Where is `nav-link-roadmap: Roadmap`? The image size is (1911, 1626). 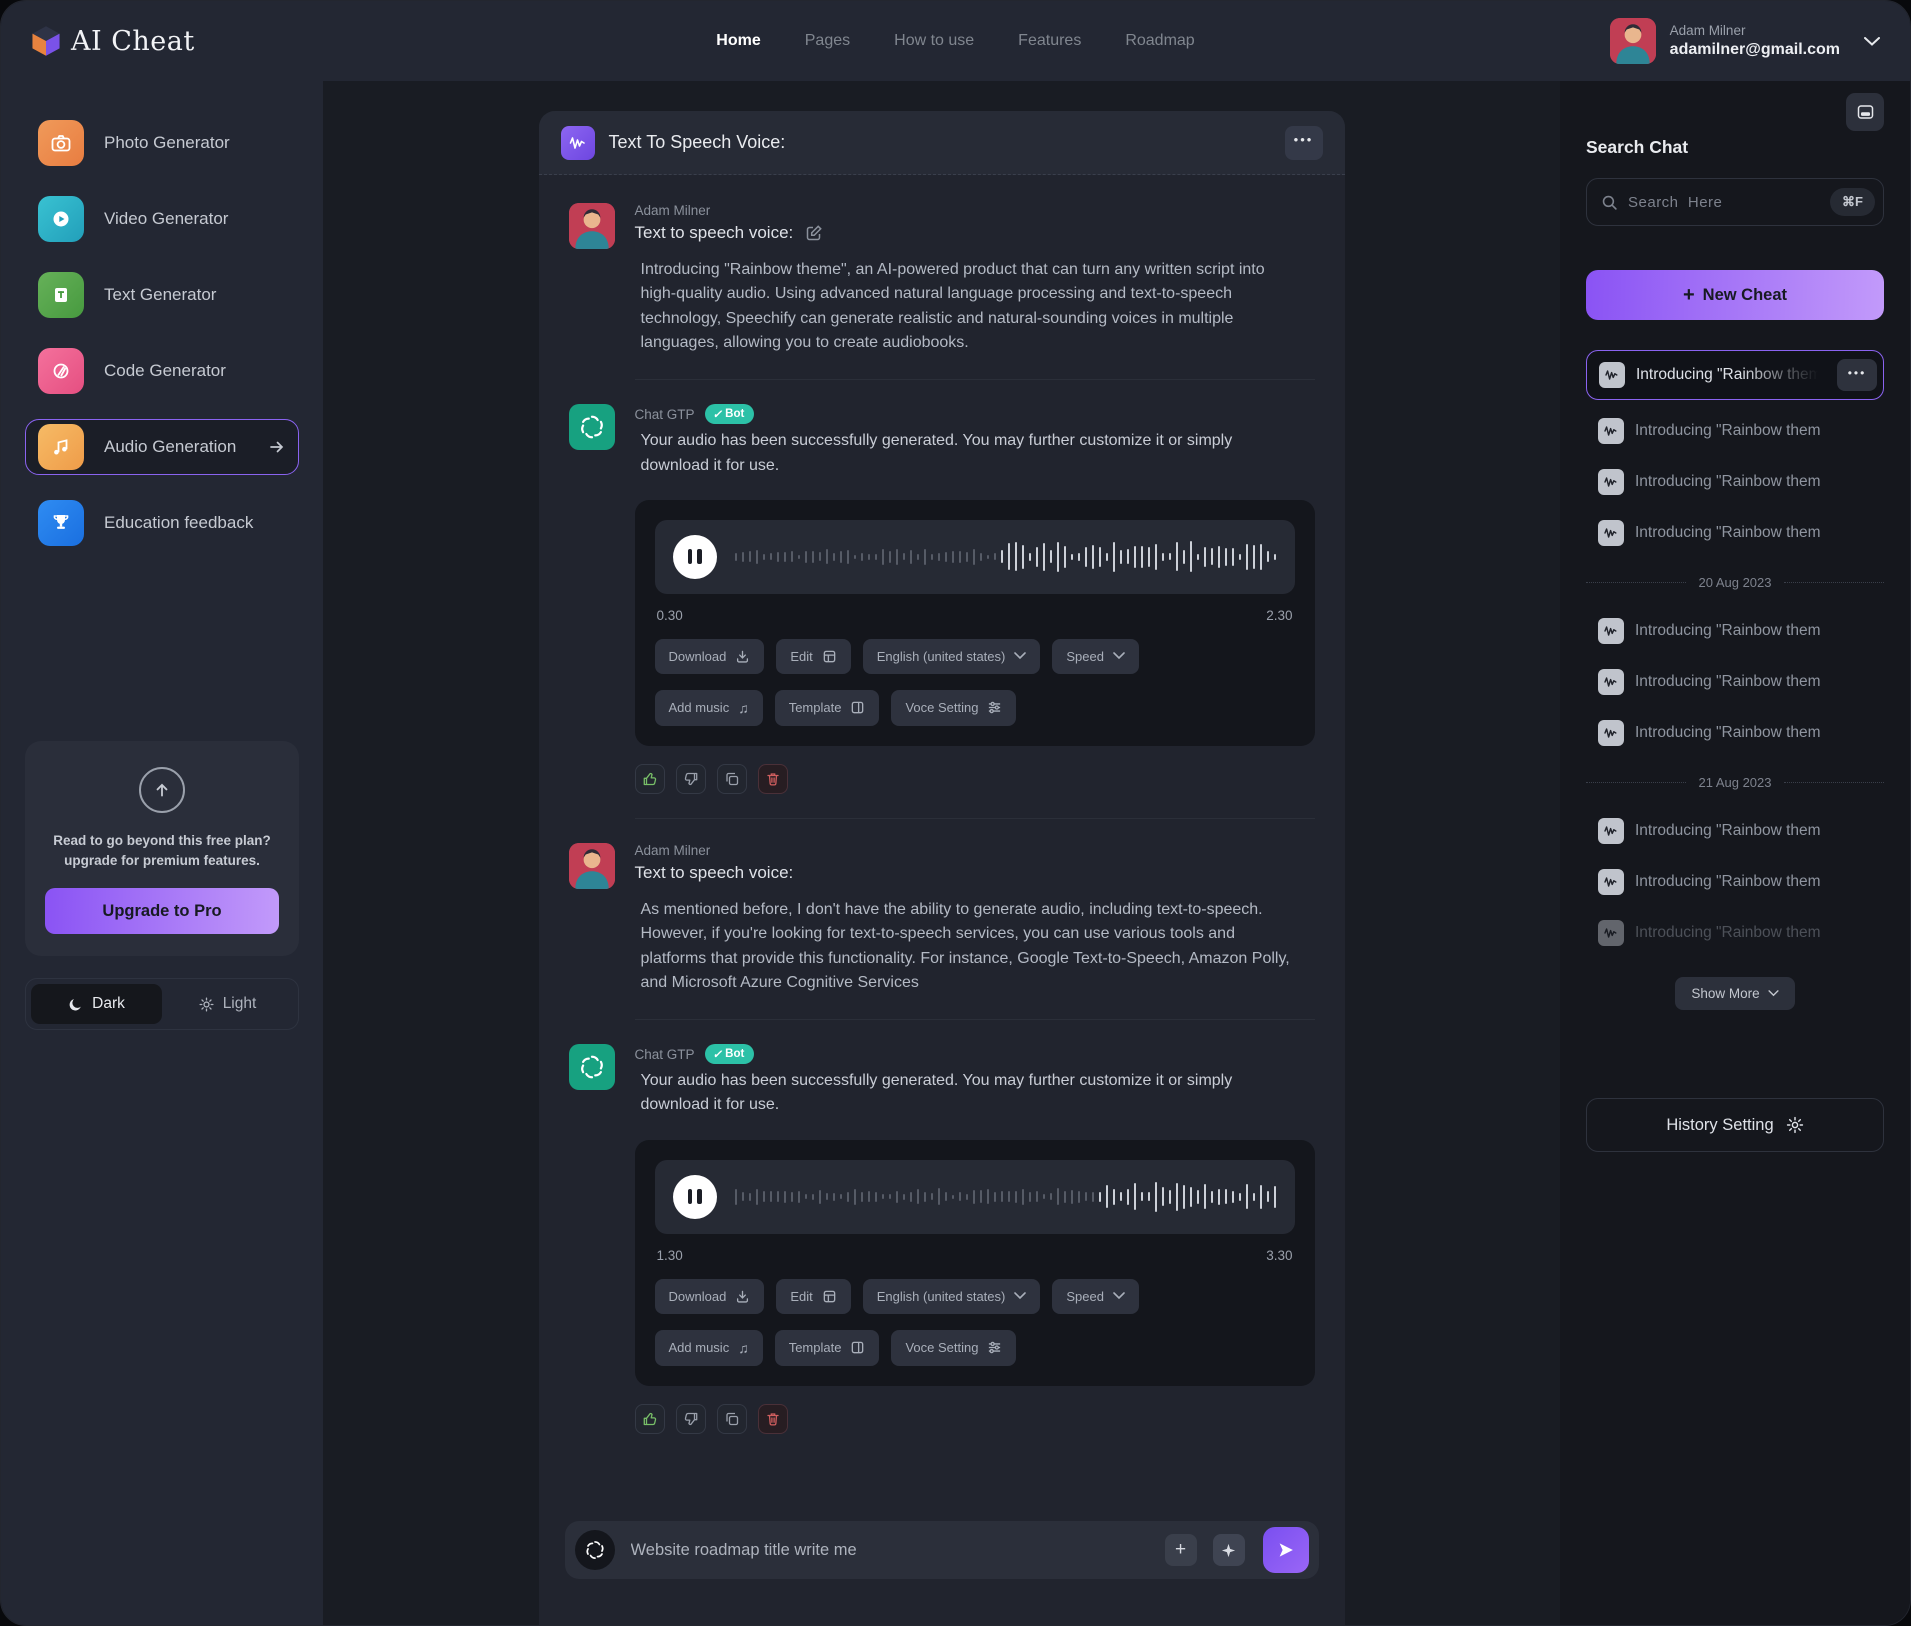 nav-link-roadmap: Roadmap is located at coordinates (1160, 40).